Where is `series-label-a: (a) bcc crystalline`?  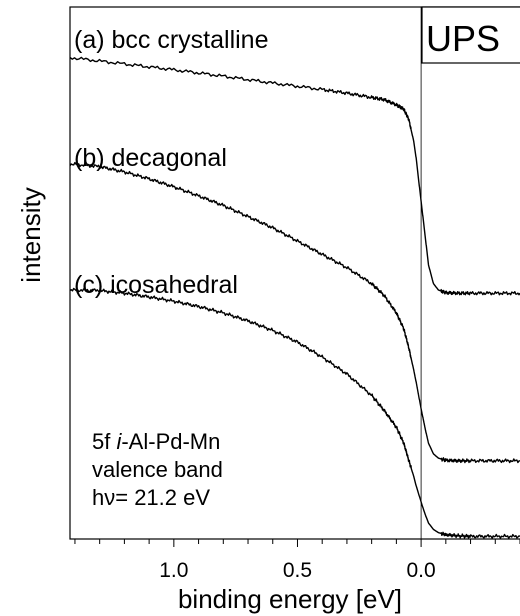
series-label-a: (a) bcc crystalline is located at coordinates (171, 40).